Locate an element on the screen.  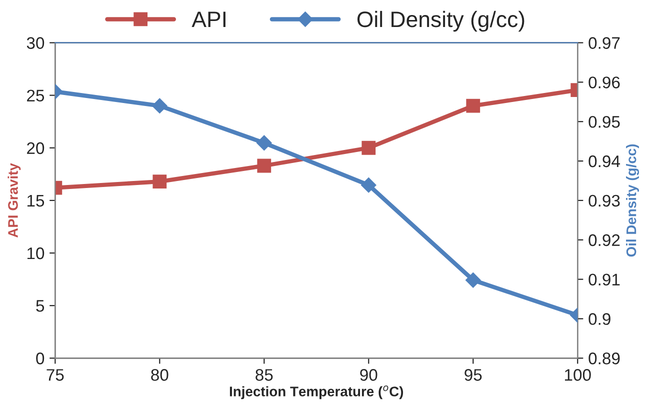
y-tick-label: 30 is located at coordinates (35, 43).